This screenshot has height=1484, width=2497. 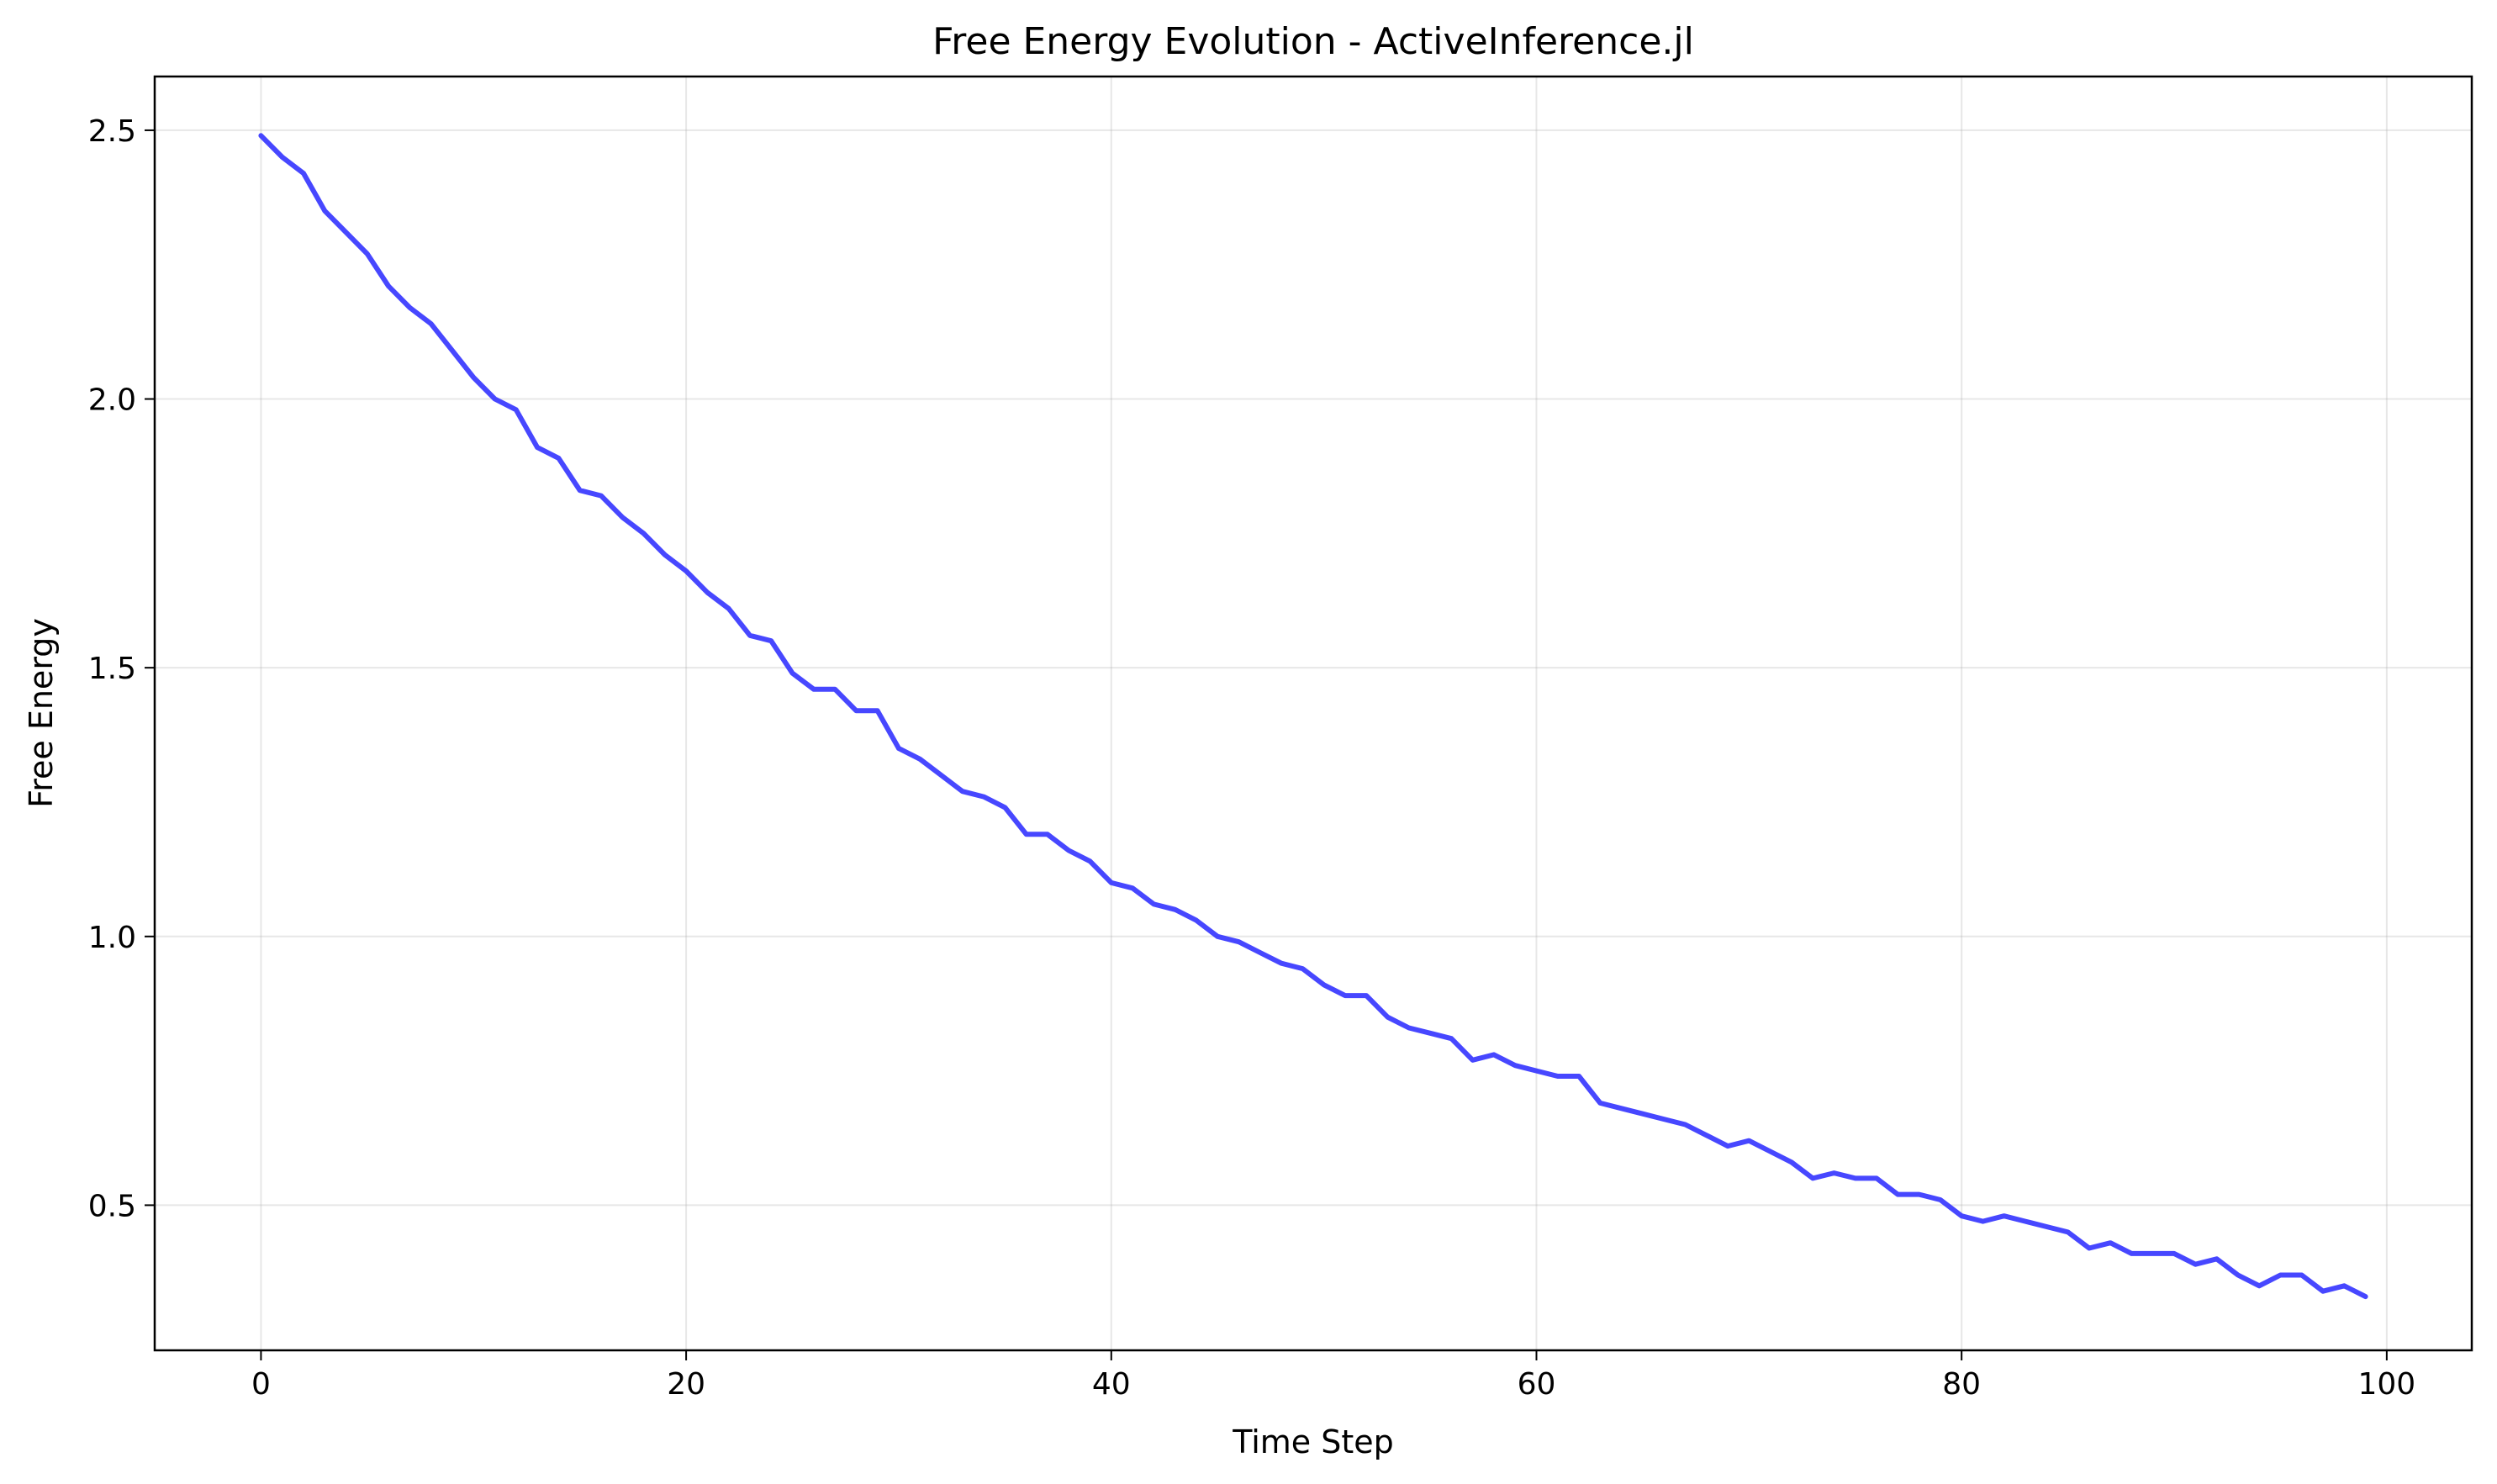 I want to click on x-tick-label: 40, so click(x=1111, y=1384).